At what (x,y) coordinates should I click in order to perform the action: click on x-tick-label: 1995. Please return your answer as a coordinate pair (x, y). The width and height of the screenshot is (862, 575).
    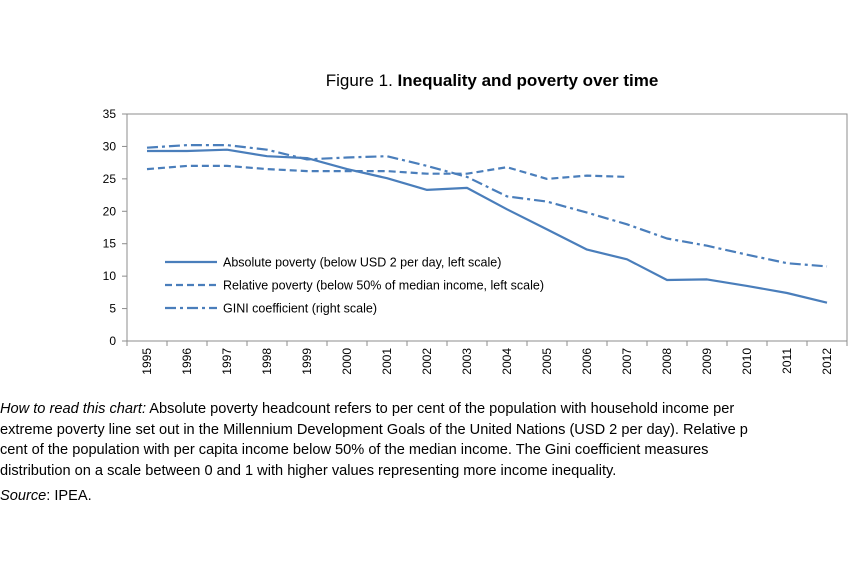
    Looking at the image, I should click on (147, 361).